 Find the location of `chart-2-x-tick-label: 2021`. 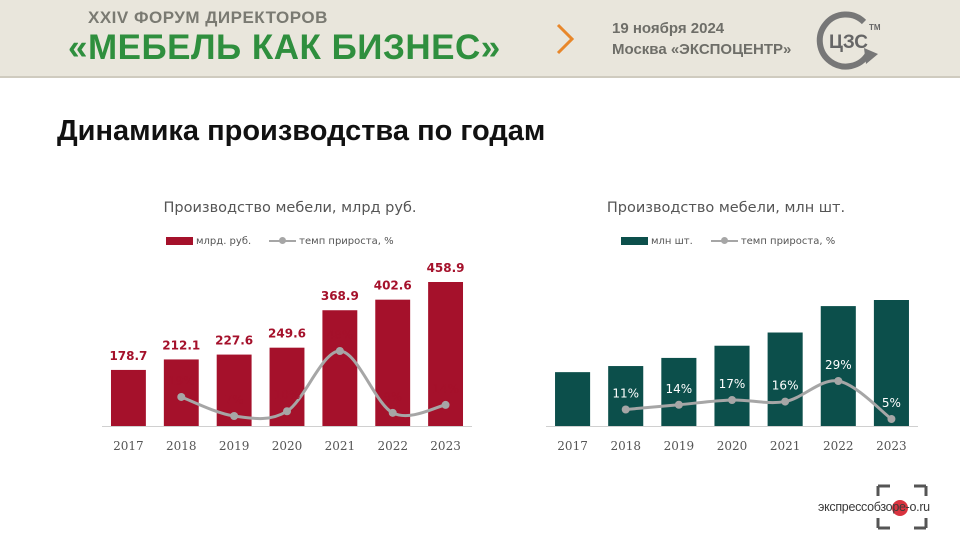

chart-2-x-tick-label: 2021 is located at coordinates (785, 446).